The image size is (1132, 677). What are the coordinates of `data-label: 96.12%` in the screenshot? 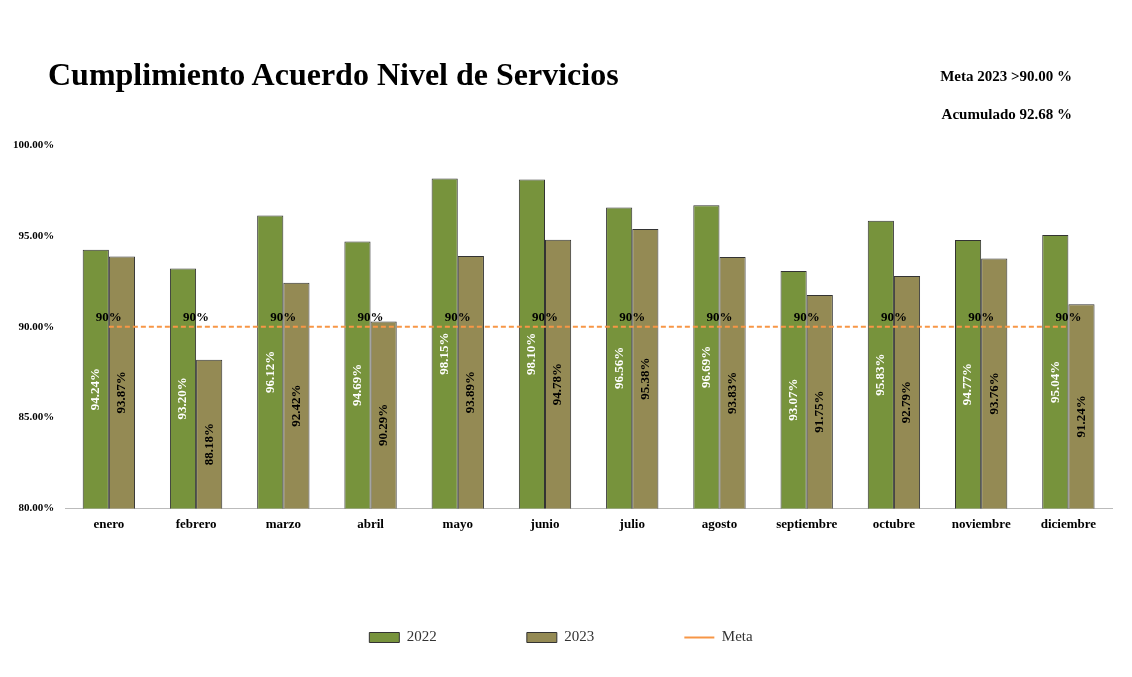 It's located at (269, 372).